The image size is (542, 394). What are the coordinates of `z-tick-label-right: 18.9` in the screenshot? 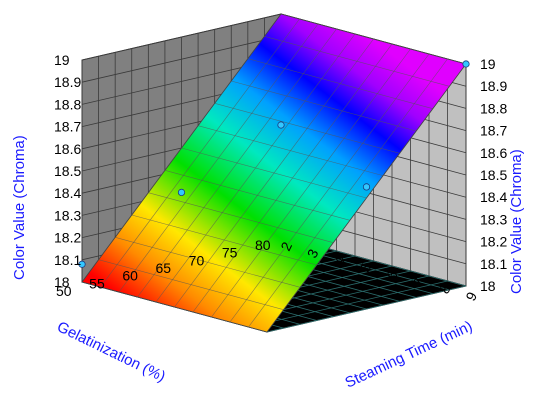 It's located at (493, 86).